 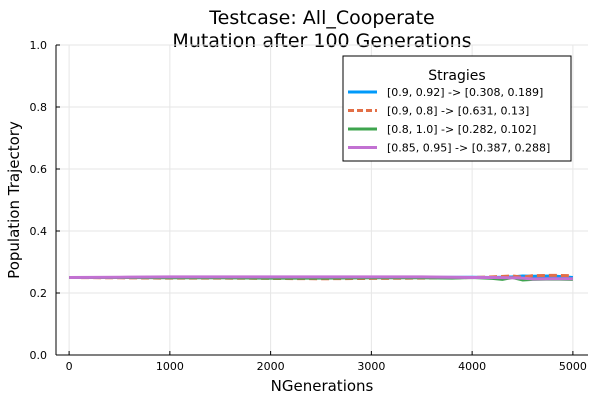 I want to click on y-axis-label: Population Trajectory, so click(x=14, y=200).